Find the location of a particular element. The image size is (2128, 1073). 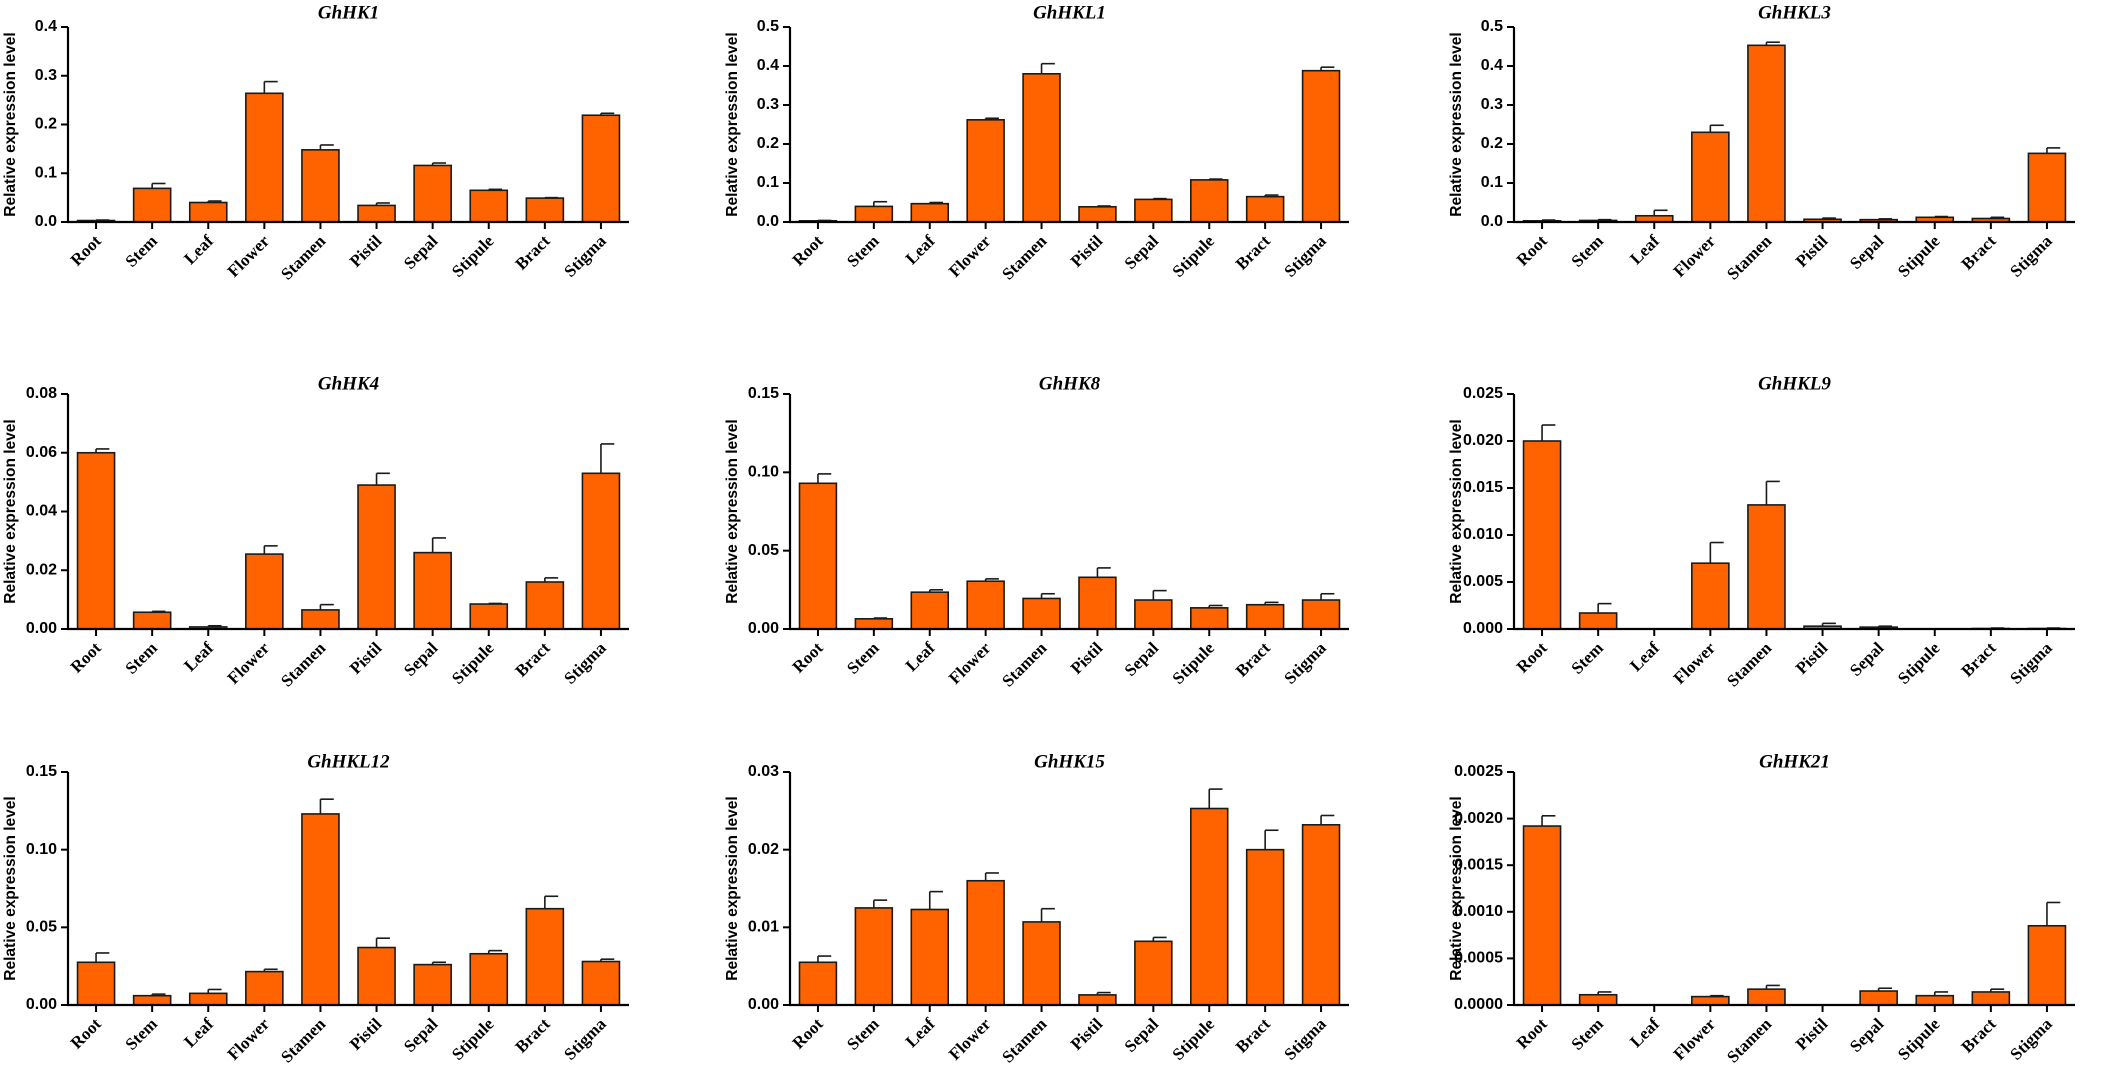

bar-Bract is located at coordinates (1265, 616).